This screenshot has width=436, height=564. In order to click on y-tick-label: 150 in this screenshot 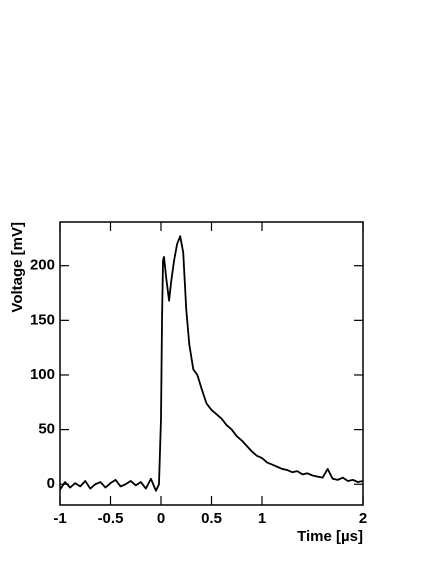, I will do `click(42, 319)`.